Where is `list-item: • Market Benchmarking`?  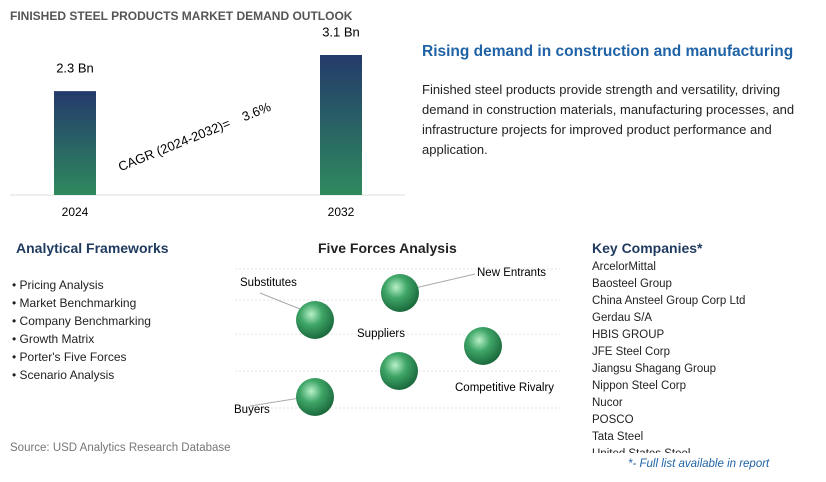
list-item: • Market Benchmarking is located at coordinates (74, 303).